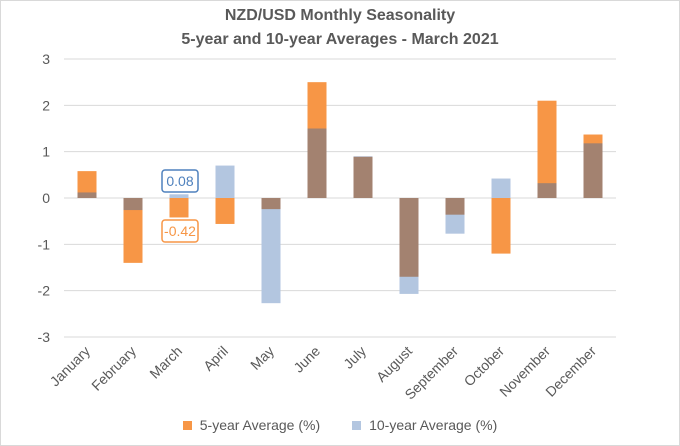 This screenshot has width=680, height=446. Describe the element at coordinates (70, 366) in the screenshot. I see `x-tick-label: January` at that location.